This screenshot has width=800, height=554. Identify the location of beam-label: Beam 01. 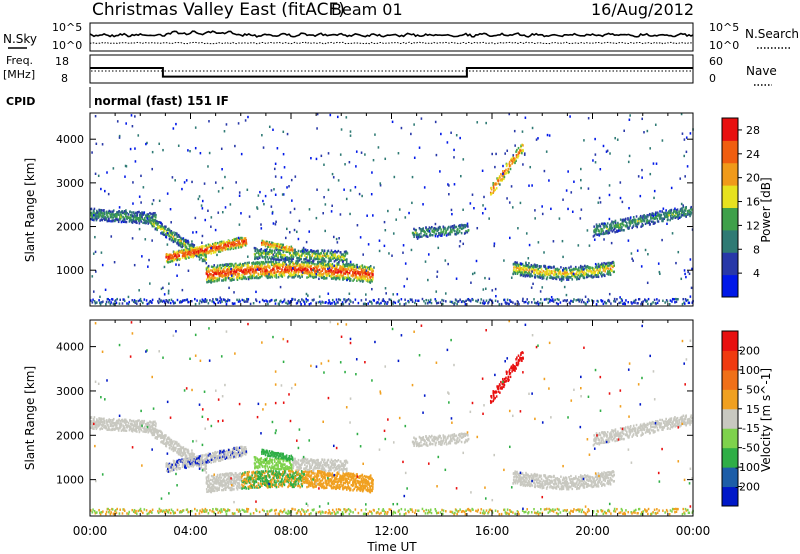
(367, 9).